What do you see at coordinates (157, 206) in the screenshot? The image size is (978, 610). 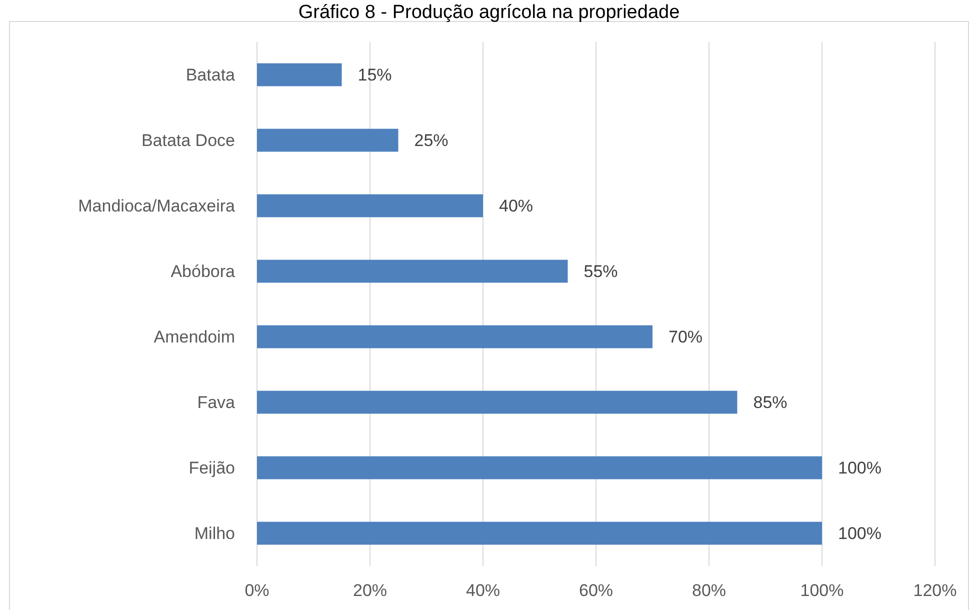 I see `y-tick-label: Mandioca/Macaxeira` at bounding box center [157, 206].